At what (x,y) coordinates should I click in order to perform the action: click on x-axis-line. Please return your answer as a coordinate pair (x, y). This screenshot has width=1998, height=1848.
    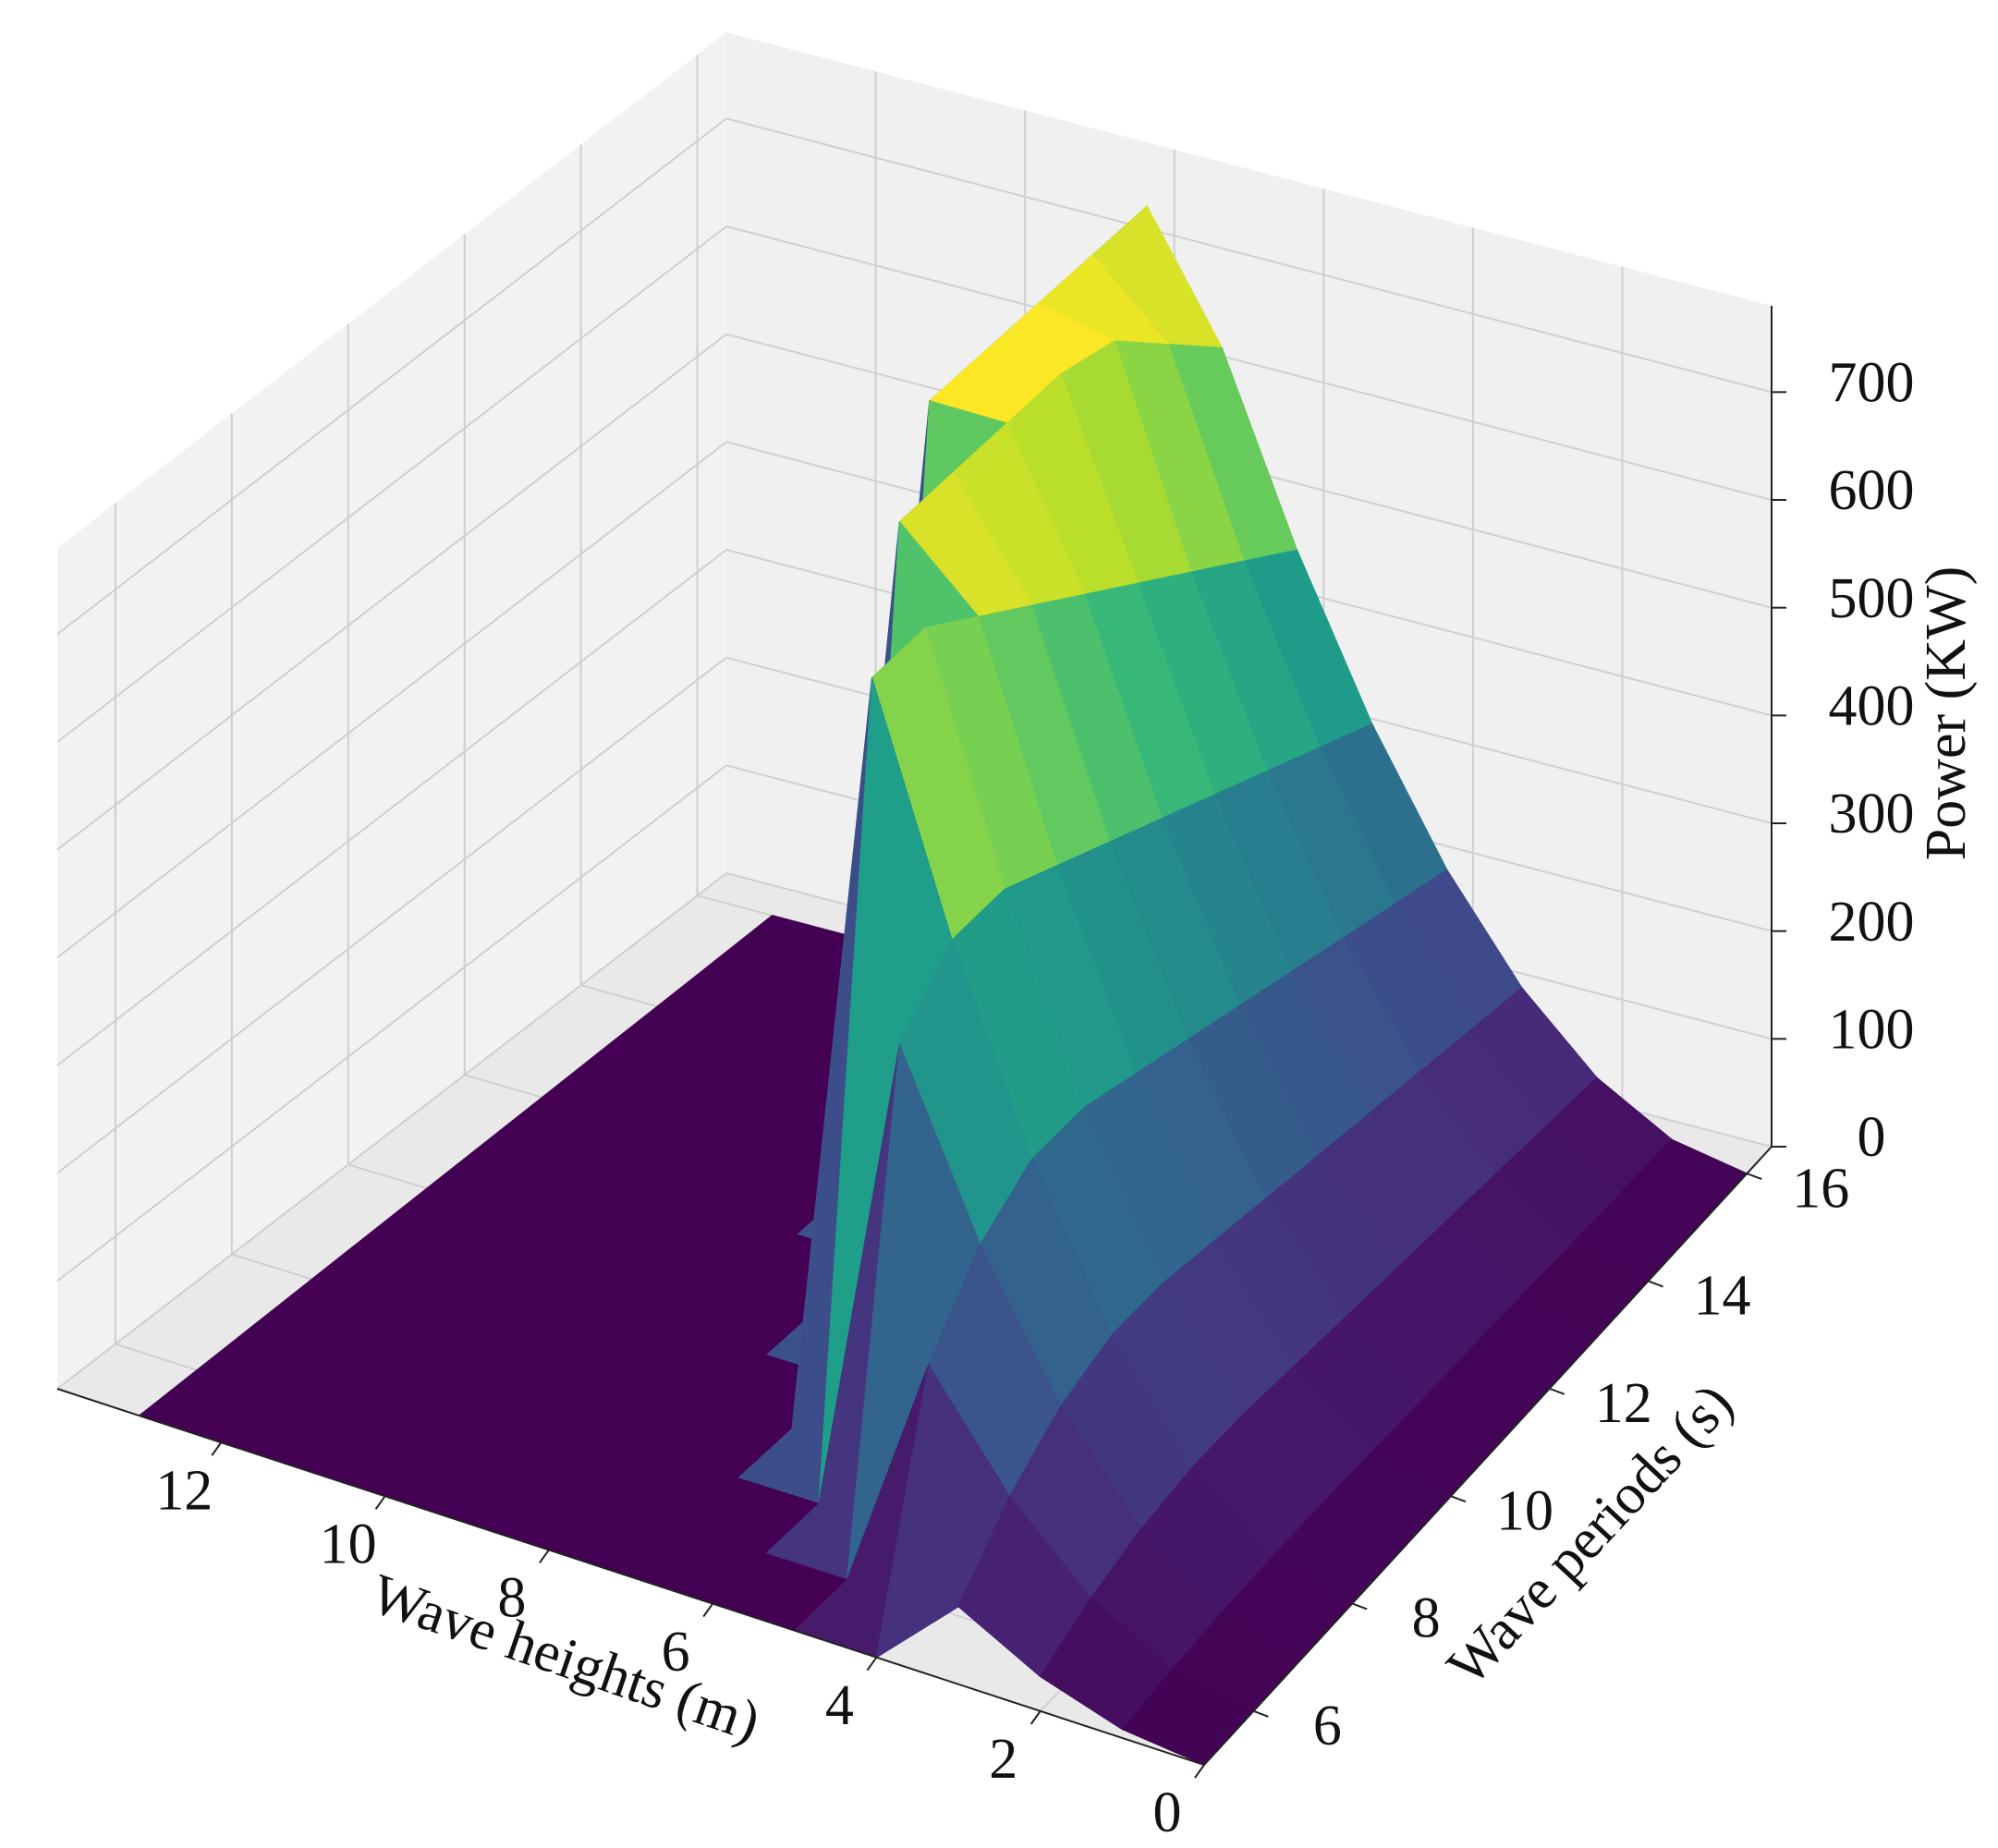
    Looking at the image, I should click on (630, 1577).